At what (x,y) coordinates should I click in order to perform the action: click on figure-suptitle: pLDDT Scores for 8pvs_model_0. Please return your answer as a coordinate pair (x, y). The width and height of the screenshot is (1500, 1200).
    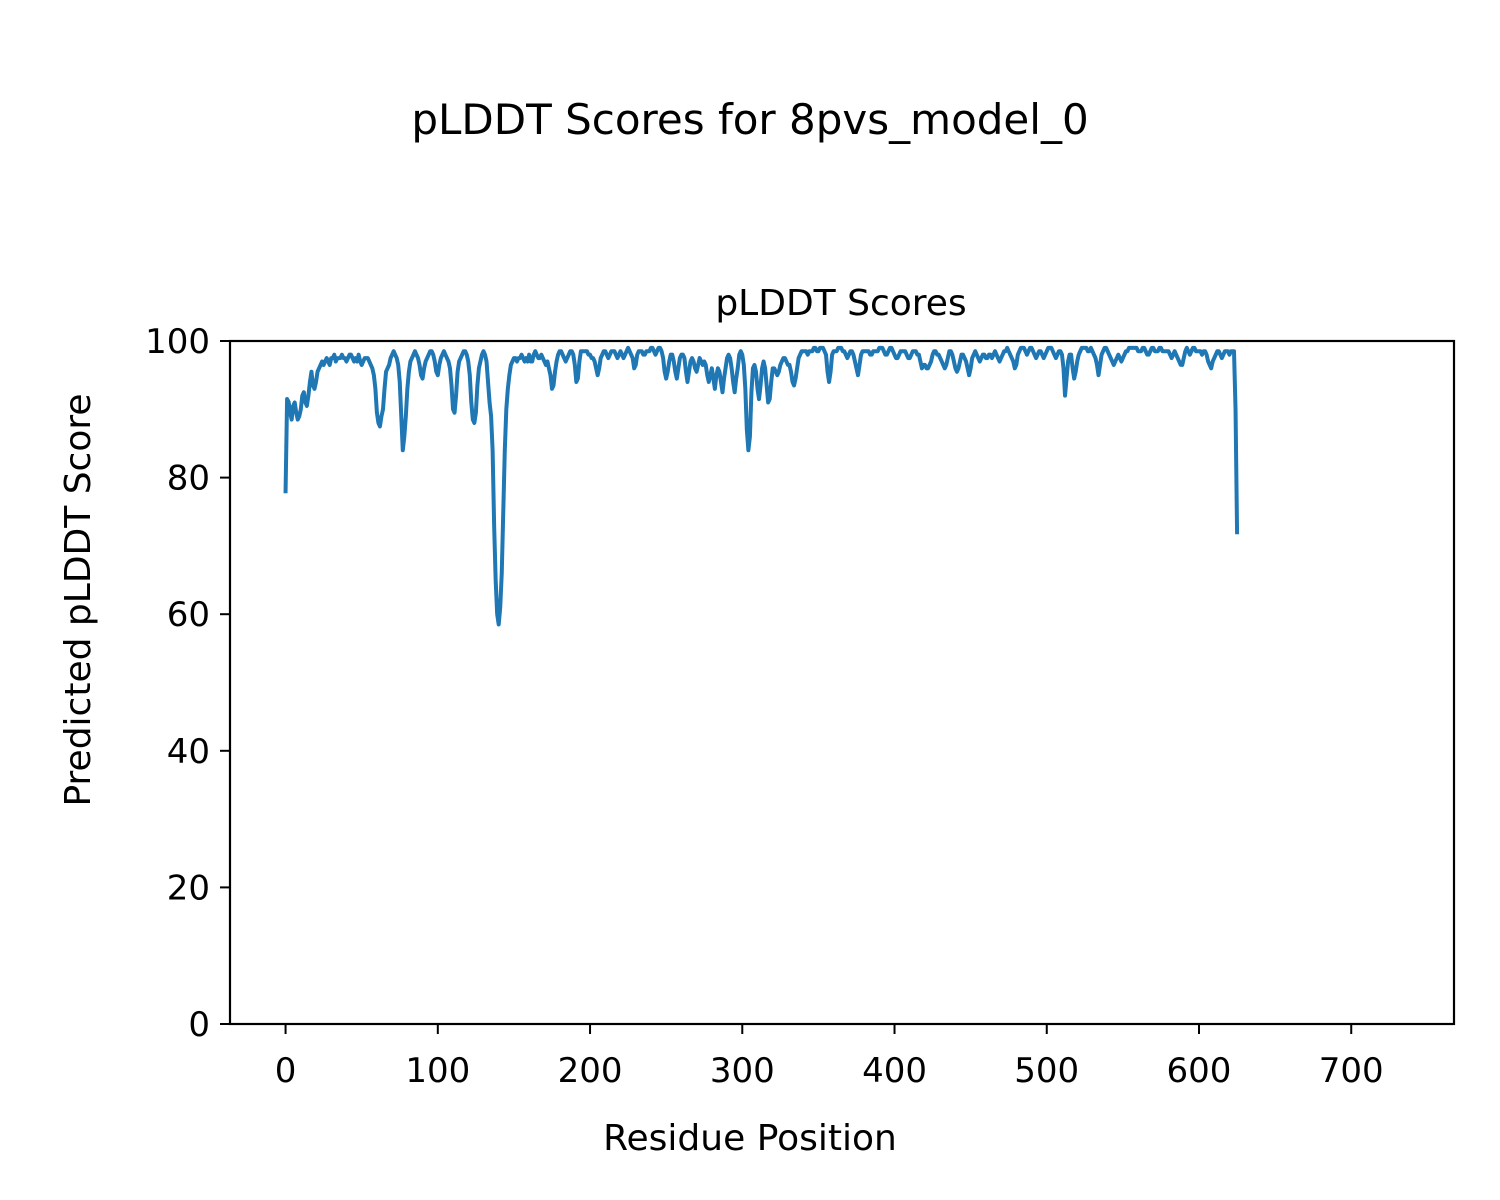
    Looking at the image, I should click on (749, 119).